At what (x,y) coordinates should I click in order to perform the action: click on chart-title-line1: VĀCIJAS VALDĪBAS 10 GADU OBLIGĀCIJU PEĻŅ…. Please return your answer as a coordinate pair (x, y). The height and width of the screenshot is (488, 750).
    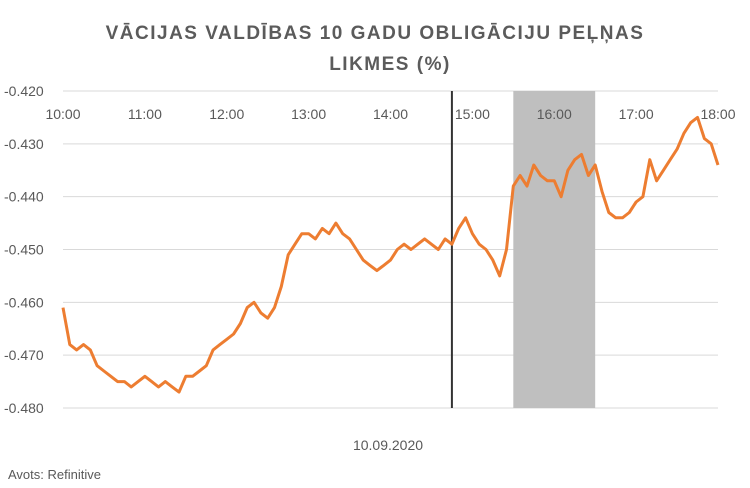
    Looking at the image, I should click on (375, 33).